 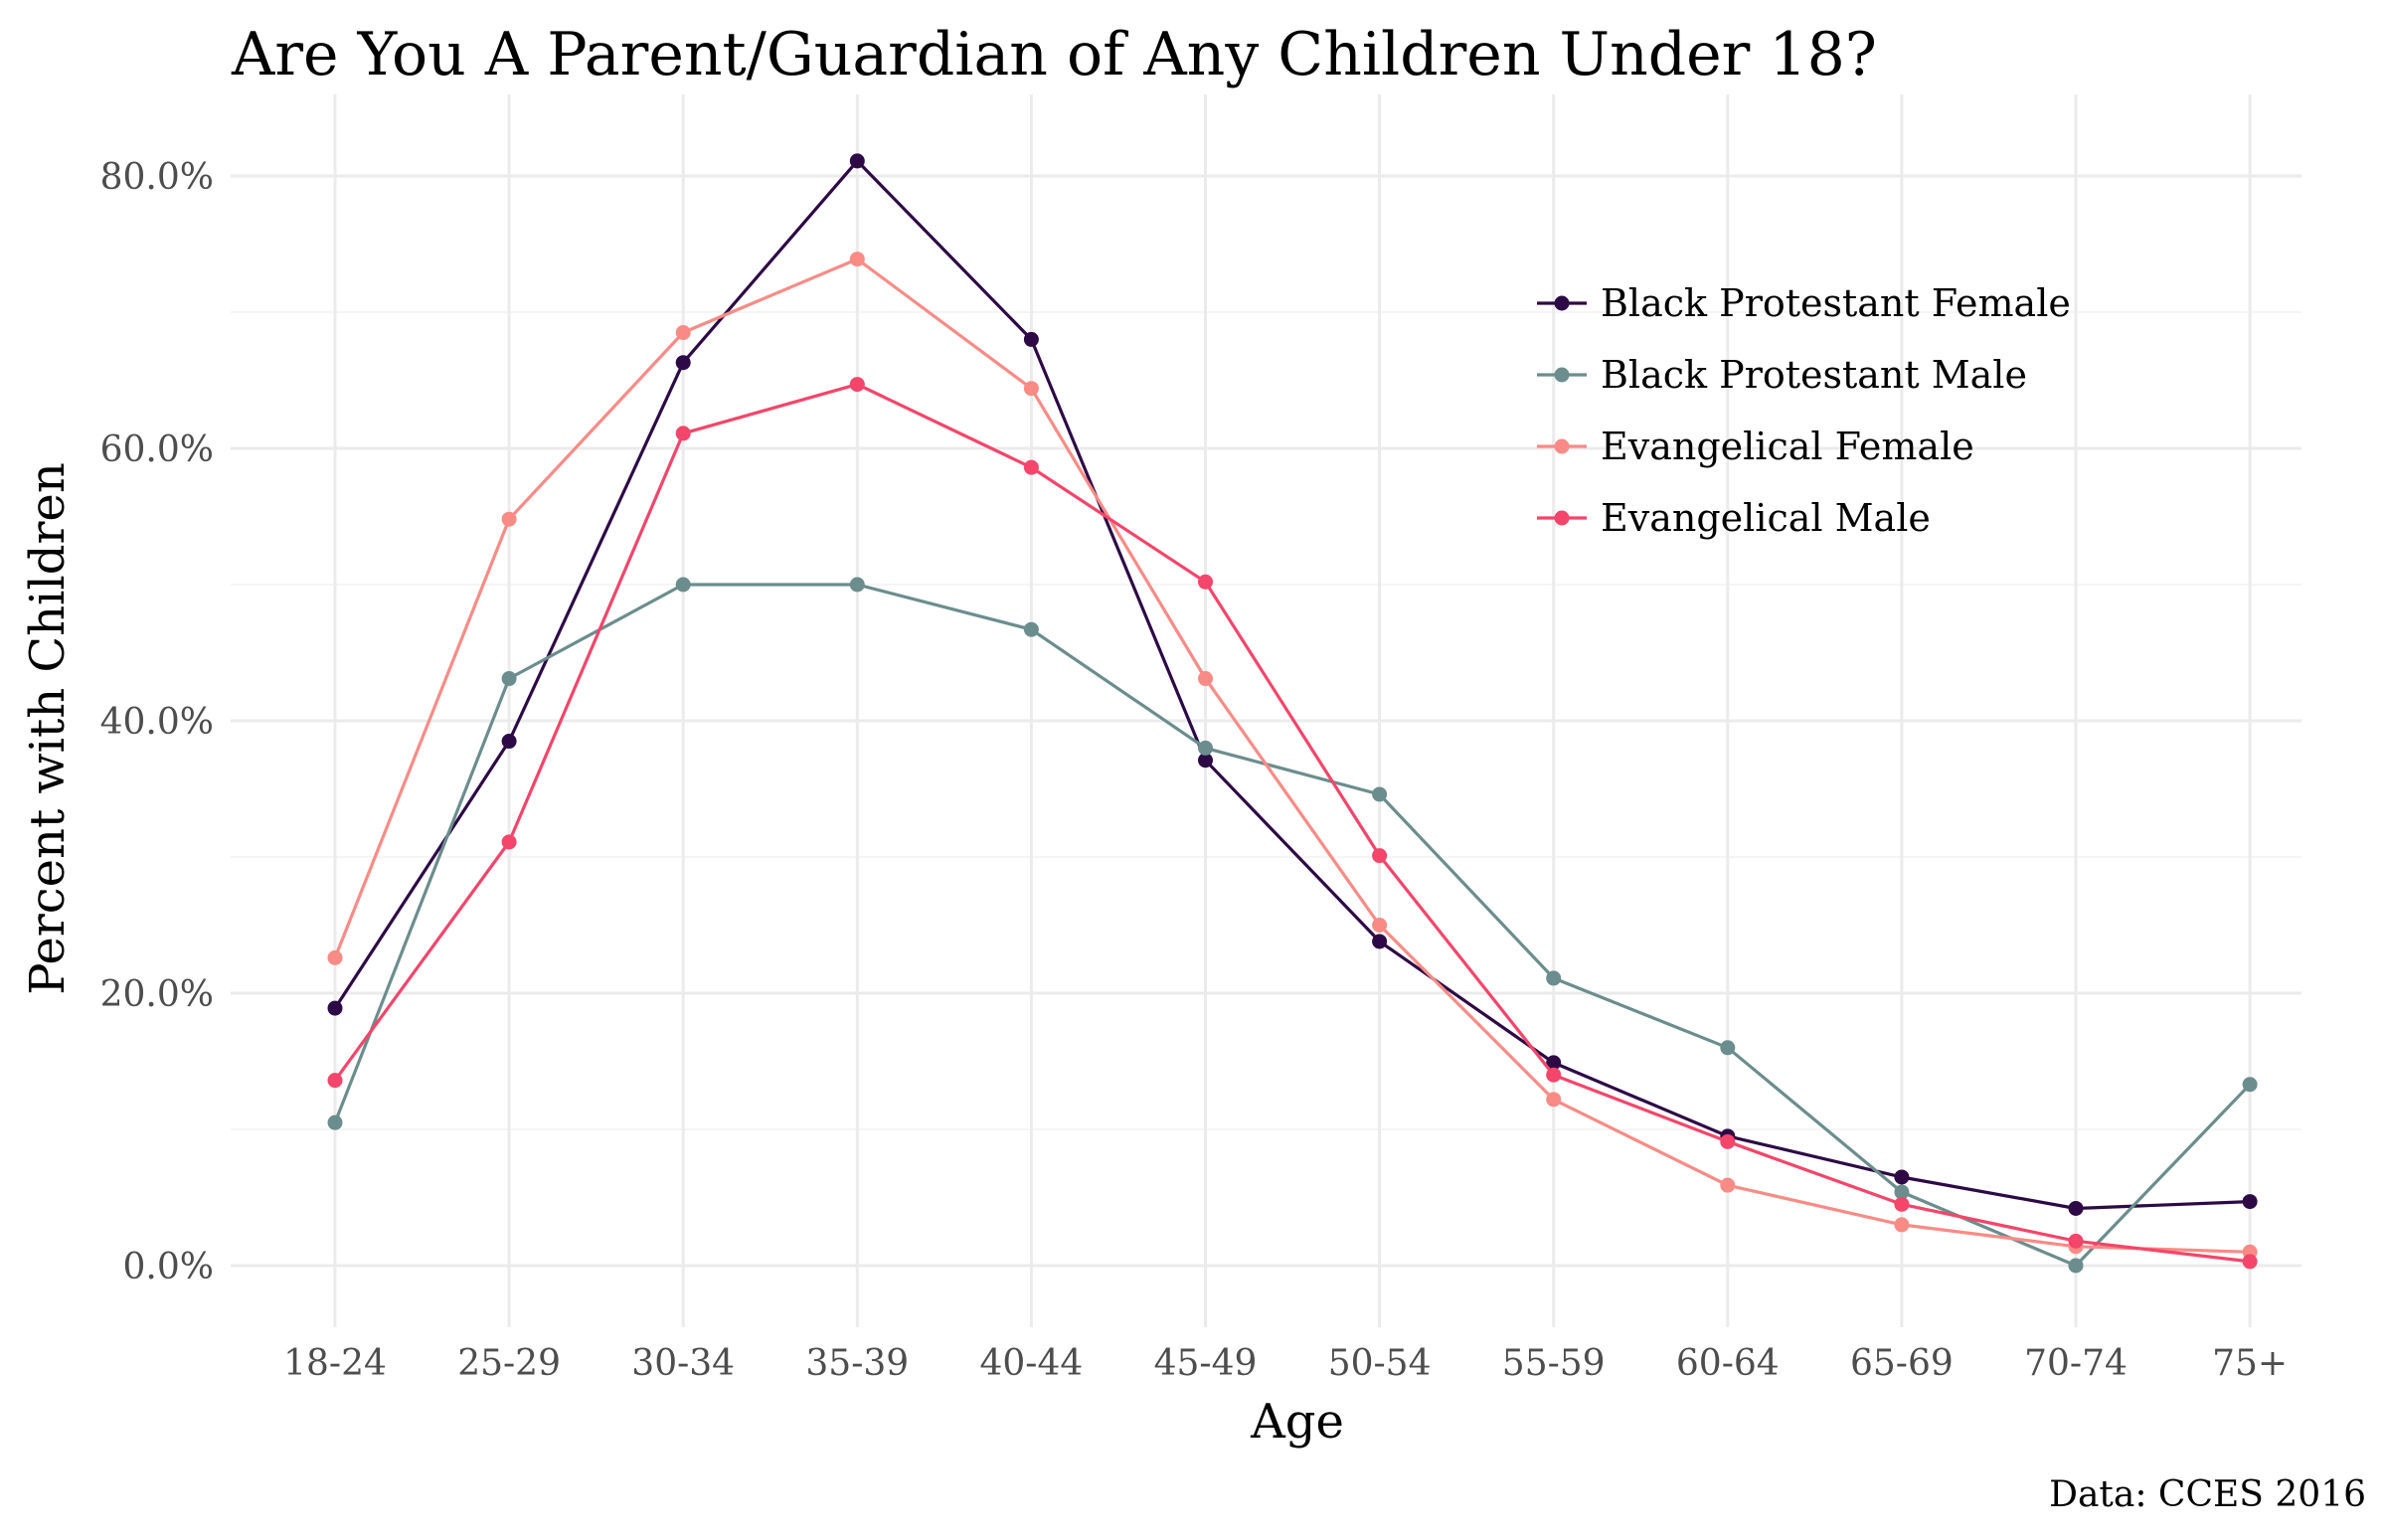 What do you see at coordinates (1787, 446) in the screenshot?
I see `legend-label: Evangelical Female` at bounding box center [1787, 446].